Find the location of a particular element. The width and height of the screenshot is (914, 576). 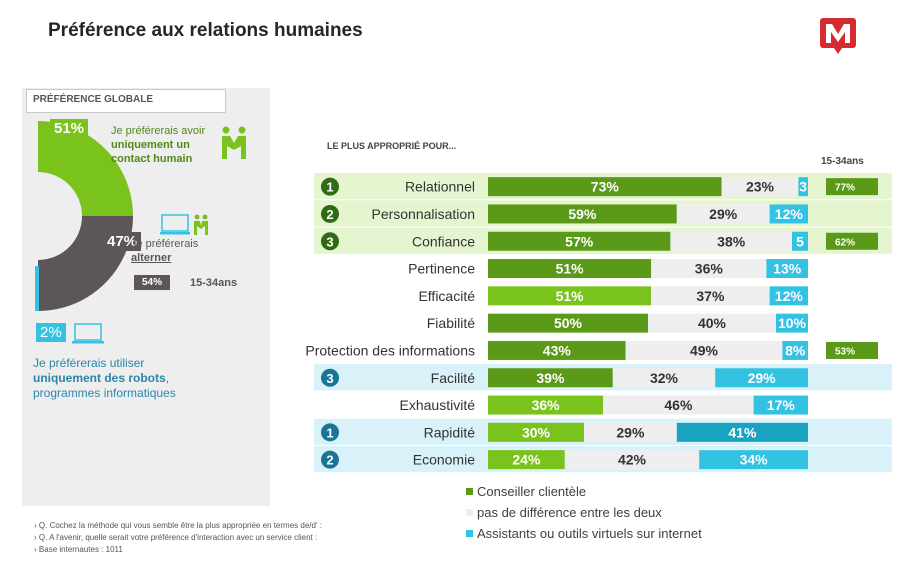

bar-label-advisor: 57% is located at coordinates (579, 241).